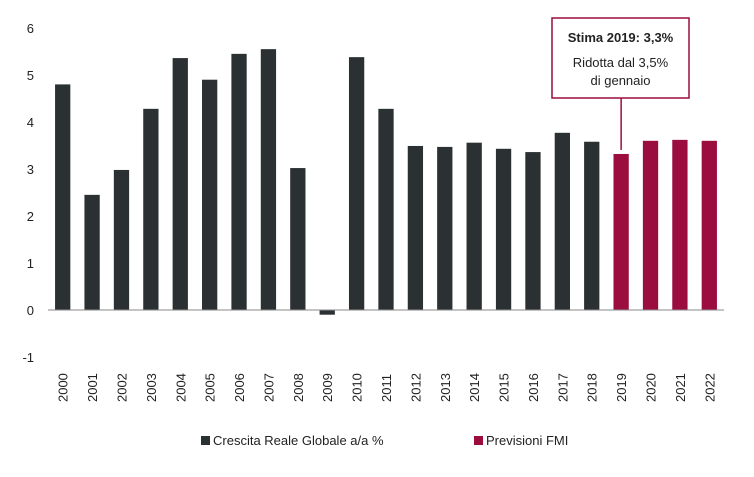 This screenshot has height=477, width=754. I want to click on x-tick-label: 2000, so click(63, 387).